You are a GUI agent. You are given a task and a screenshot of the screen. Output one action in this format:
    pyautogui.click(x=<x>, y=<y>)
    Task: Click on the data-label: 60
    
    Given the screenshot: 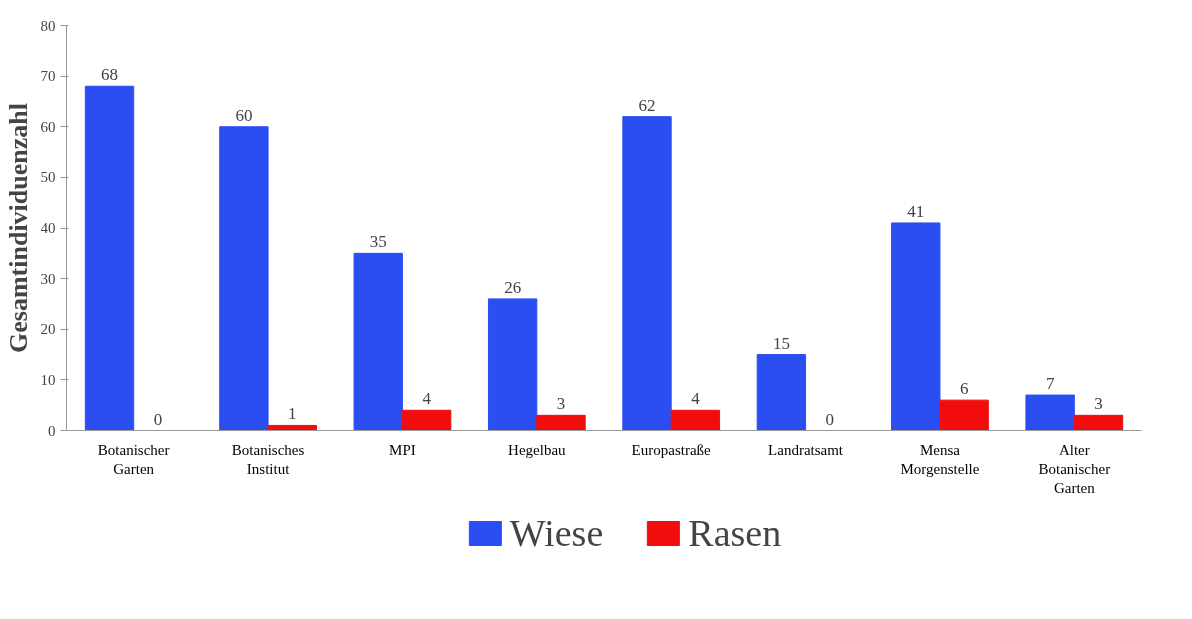 What is the action you would take?
    pyautogui.click(x=244, y=115)
    